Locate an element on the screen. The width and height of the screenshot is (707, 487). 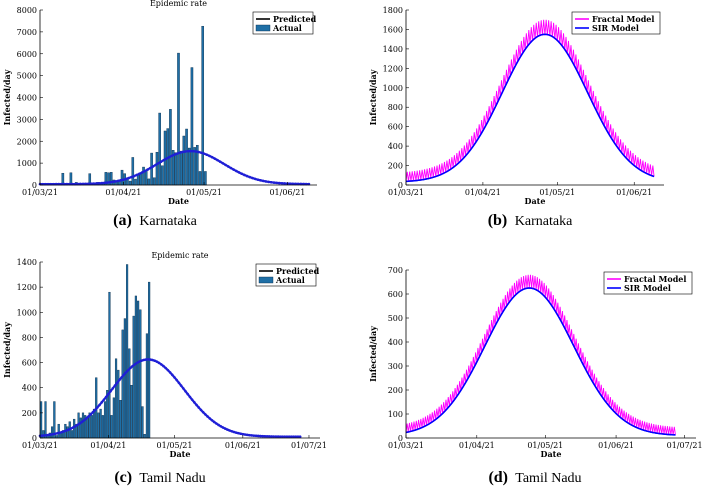
y-tick-label: 1400 is located at coordinates (27, 262).